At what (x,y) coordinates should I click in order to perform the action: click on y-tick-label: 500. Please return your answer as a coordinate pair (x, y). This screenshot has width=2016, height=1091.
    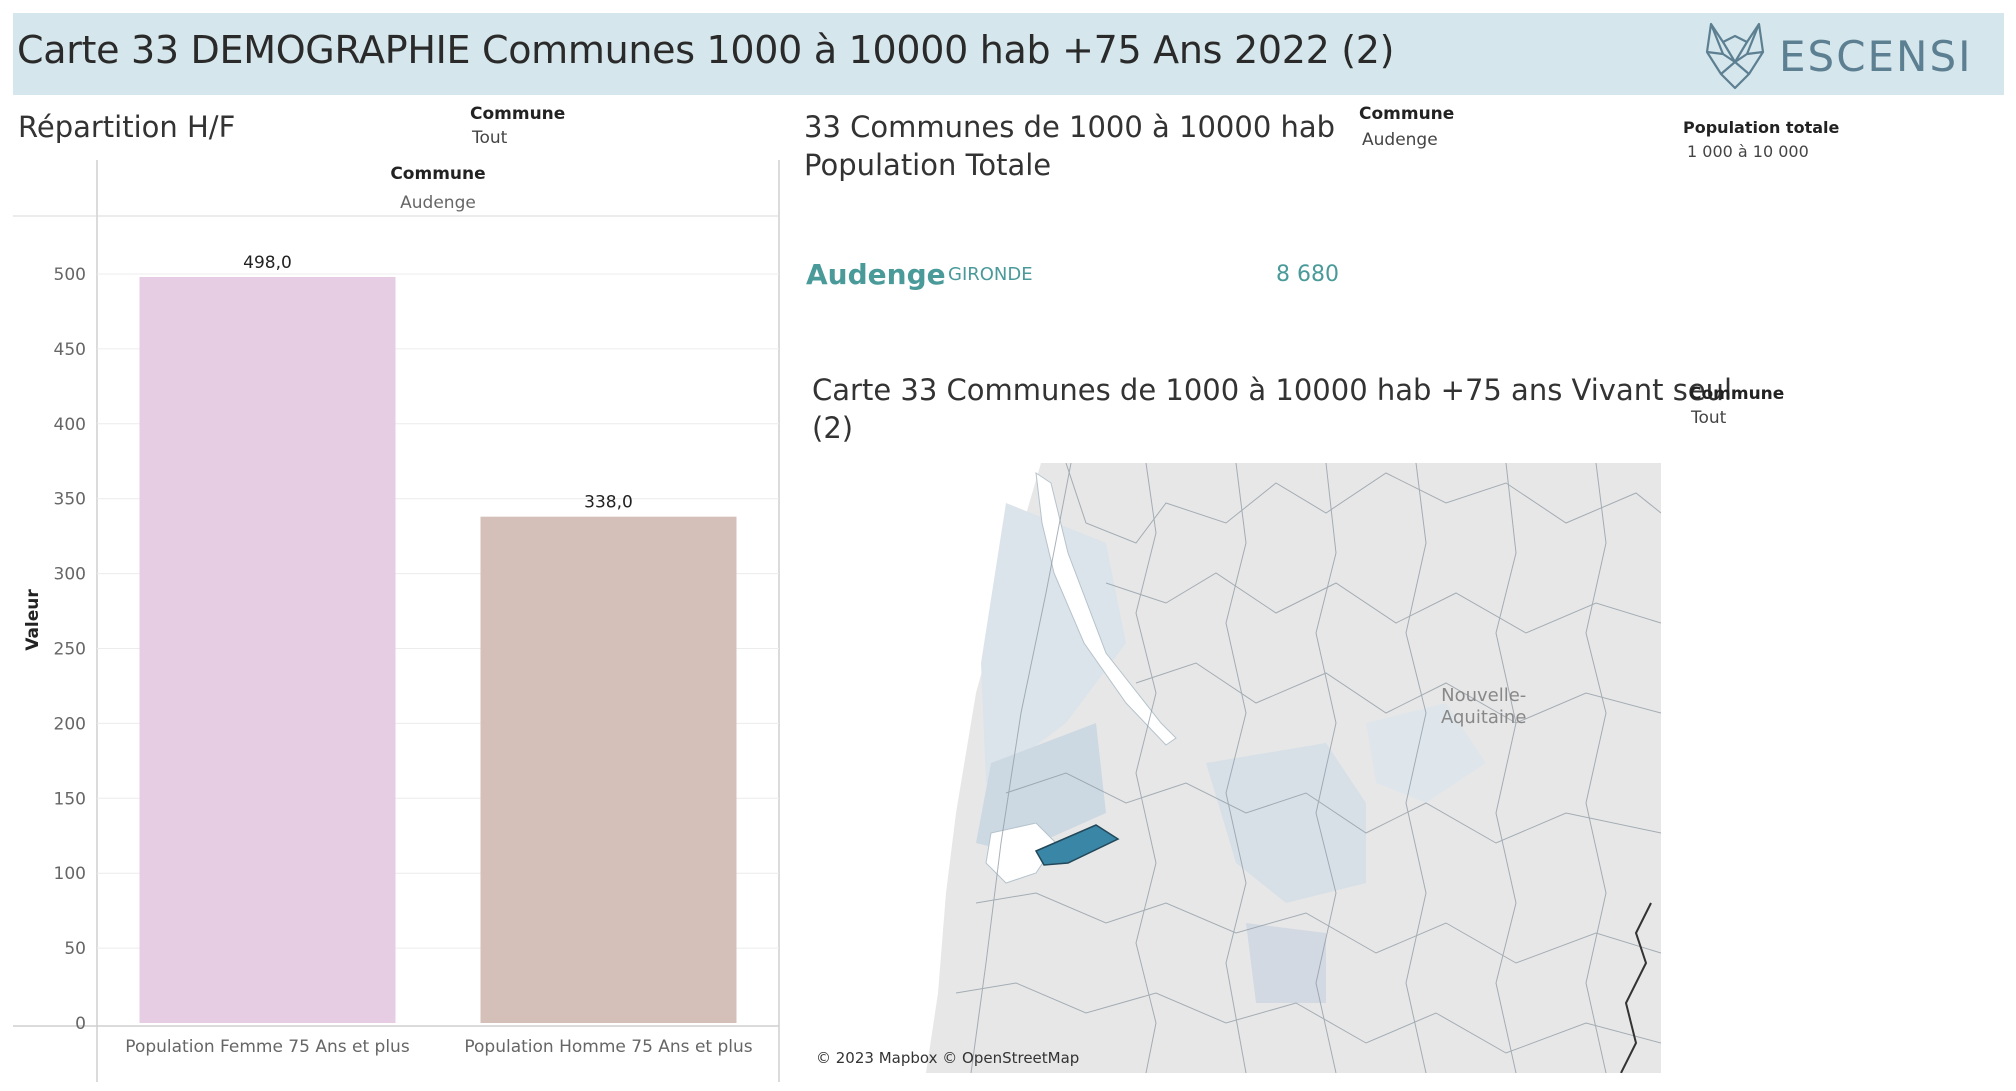
    Looking at the image, I should click on (70, 275).